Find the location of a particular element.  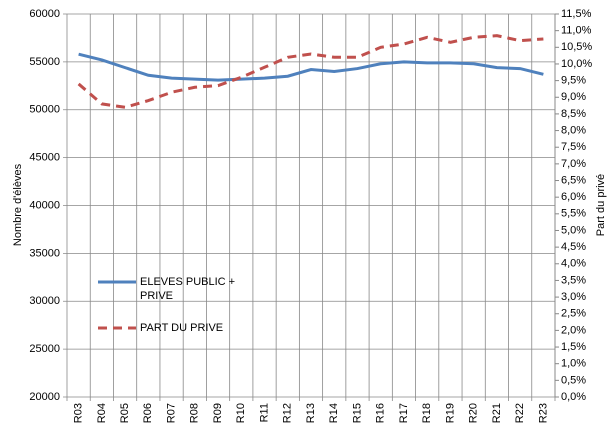

x-tick-label: R17 is located at coordinates (404, 413).